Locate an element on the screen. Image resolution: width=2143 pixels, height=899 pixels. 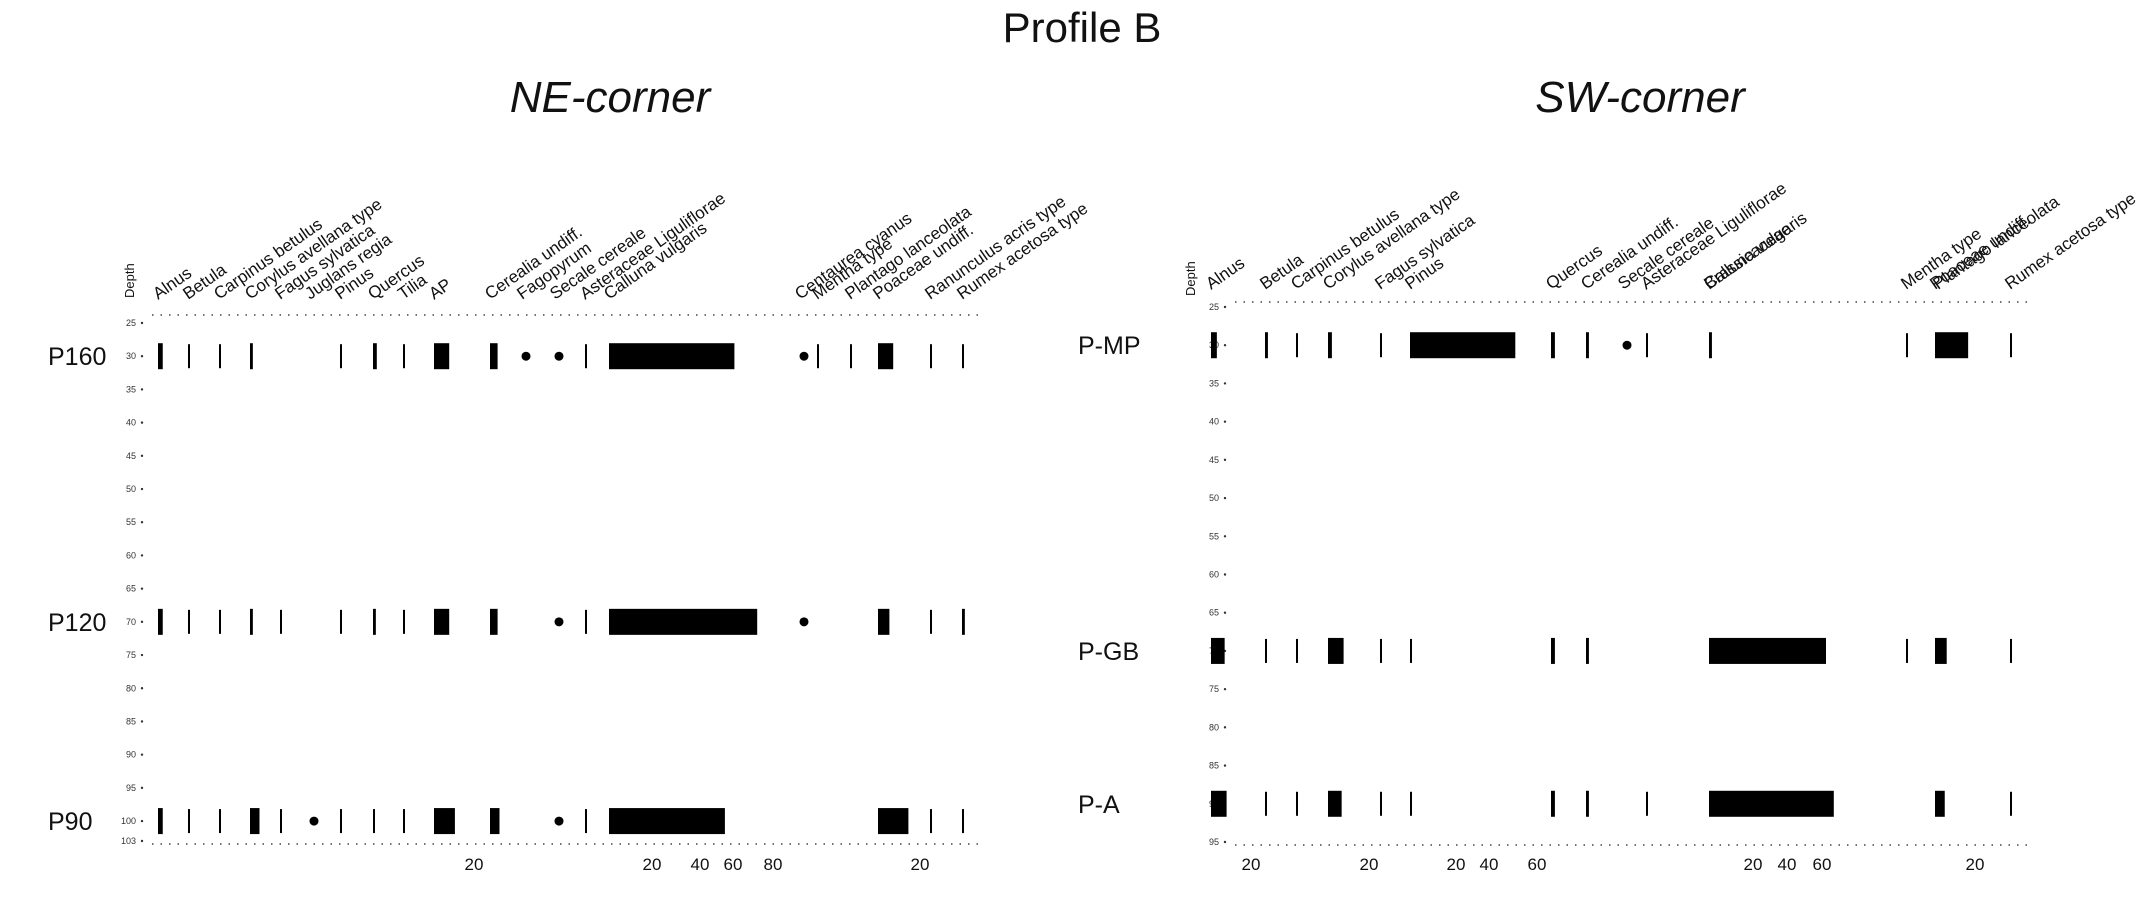
bar-p90-betula is located at coordinates (189, 821).